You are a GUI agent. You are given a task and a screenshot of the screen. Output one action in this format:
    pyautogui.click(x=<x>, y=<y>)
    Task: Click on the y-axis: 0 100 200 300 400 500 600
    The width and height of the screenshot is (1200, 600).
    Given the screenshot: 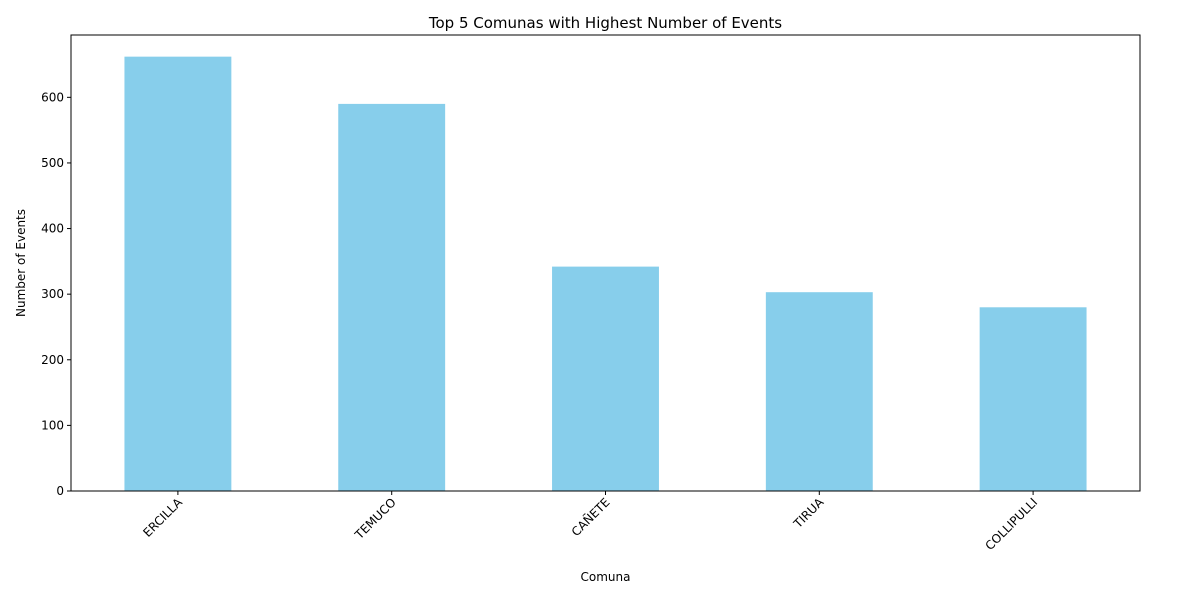 What is the action you would take?
    pyautogui.click(x=56, y=294)
    